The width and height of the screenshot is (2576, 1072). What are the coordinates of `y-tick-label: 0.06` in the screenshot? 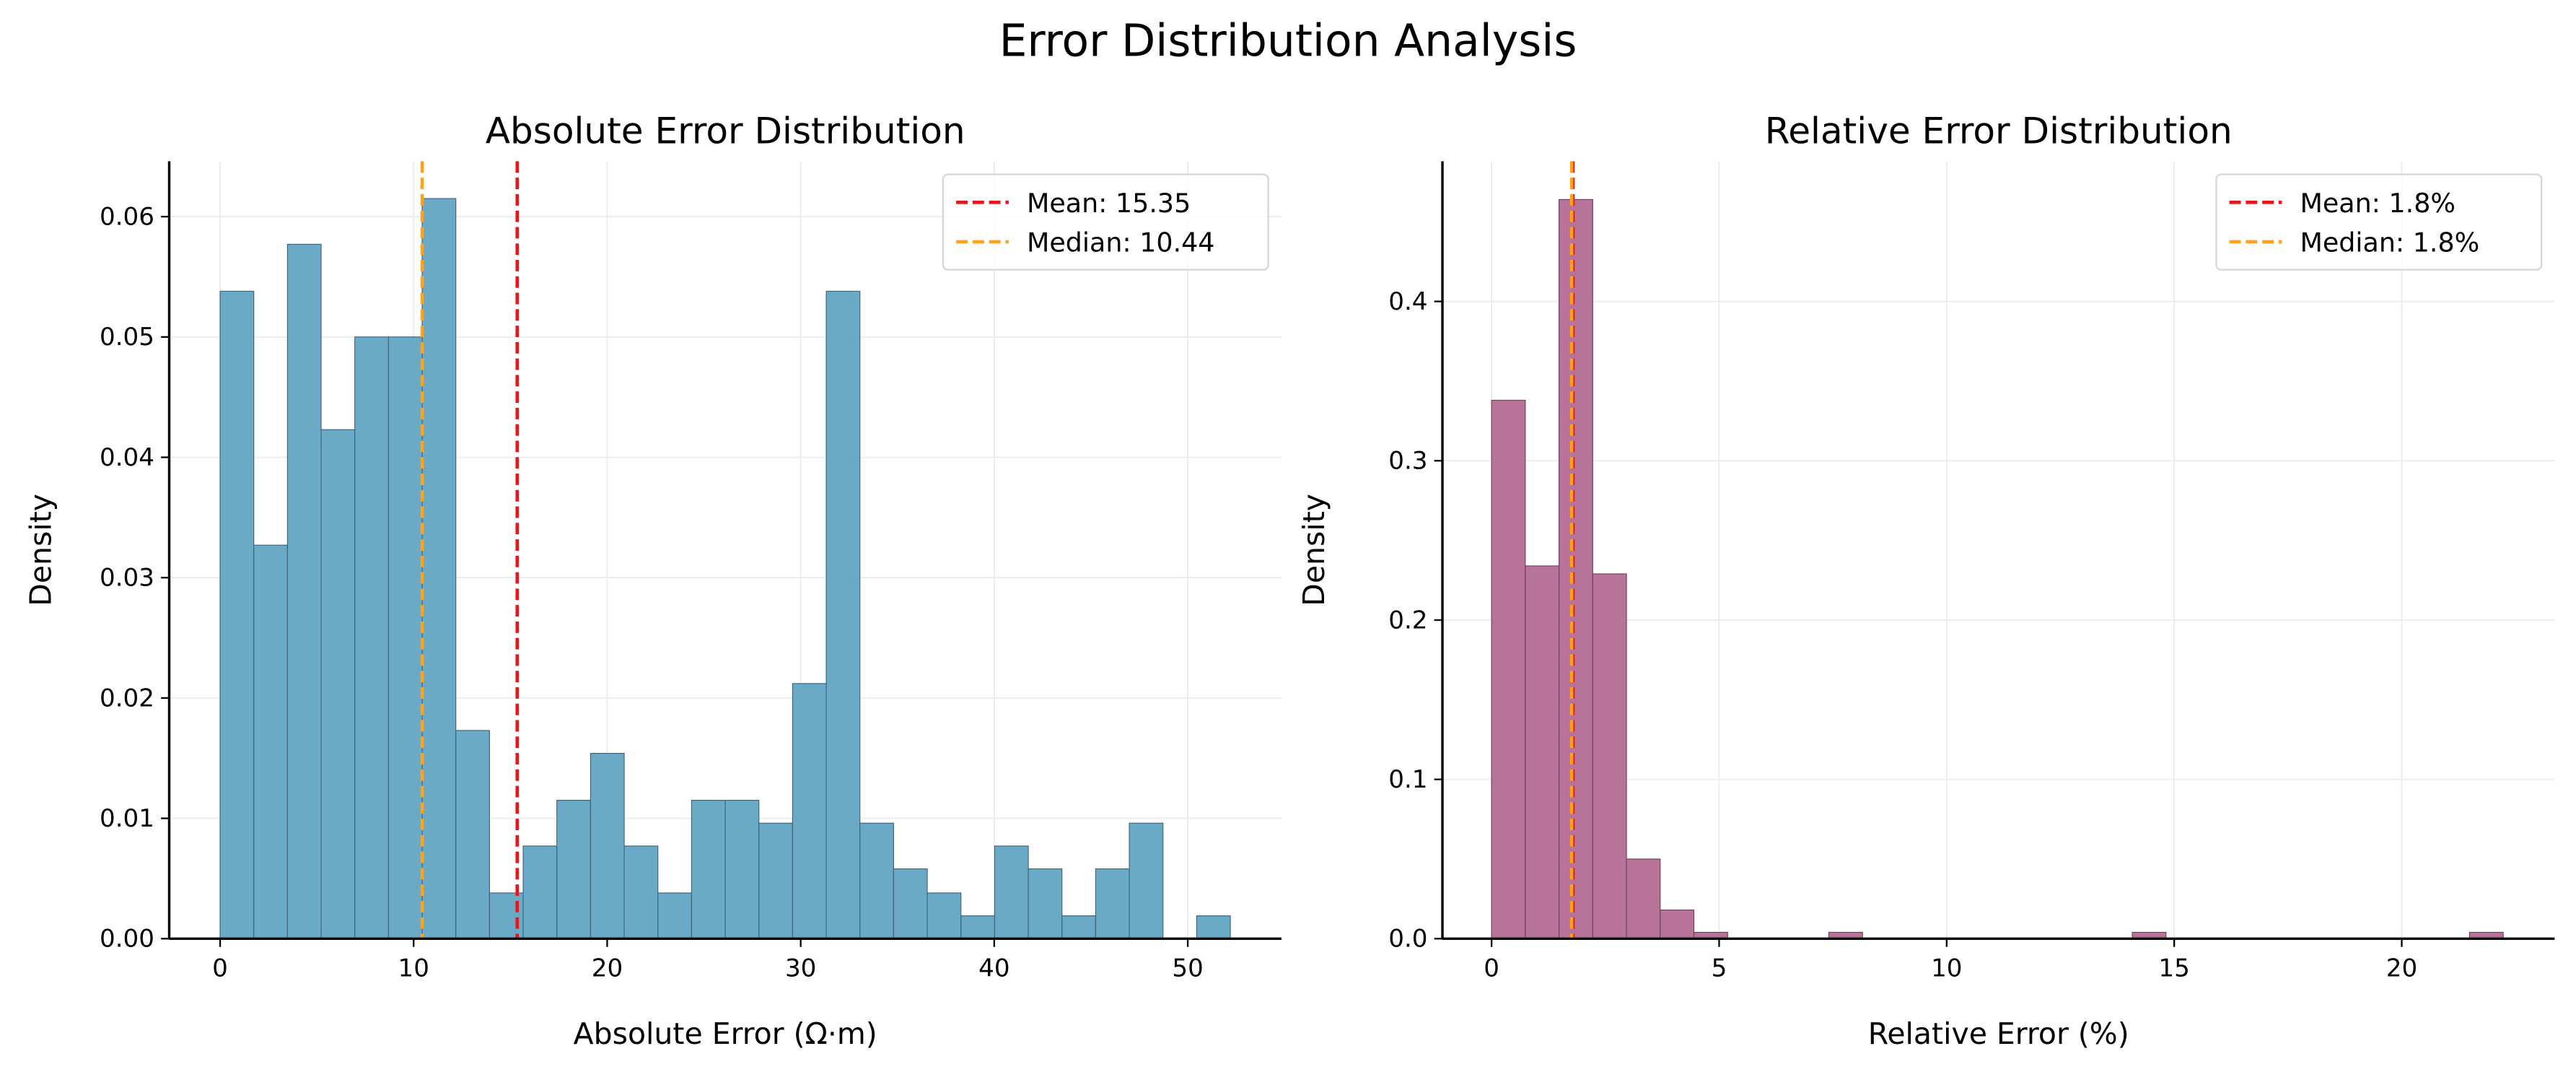 It's located at (127, 216).